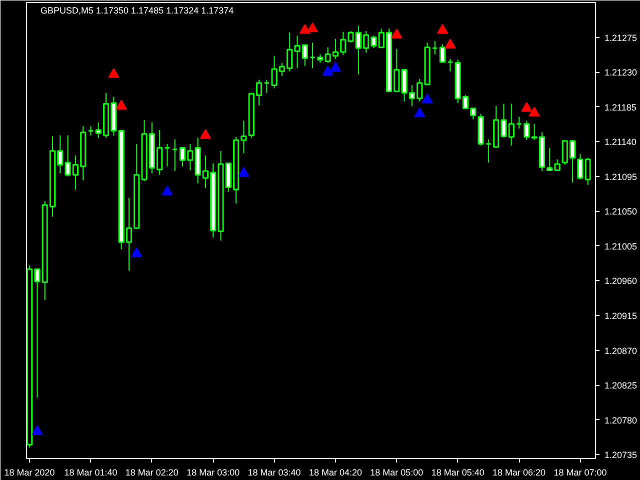  I want to click on y-tick-label: 1.21275, so click(621, 37).